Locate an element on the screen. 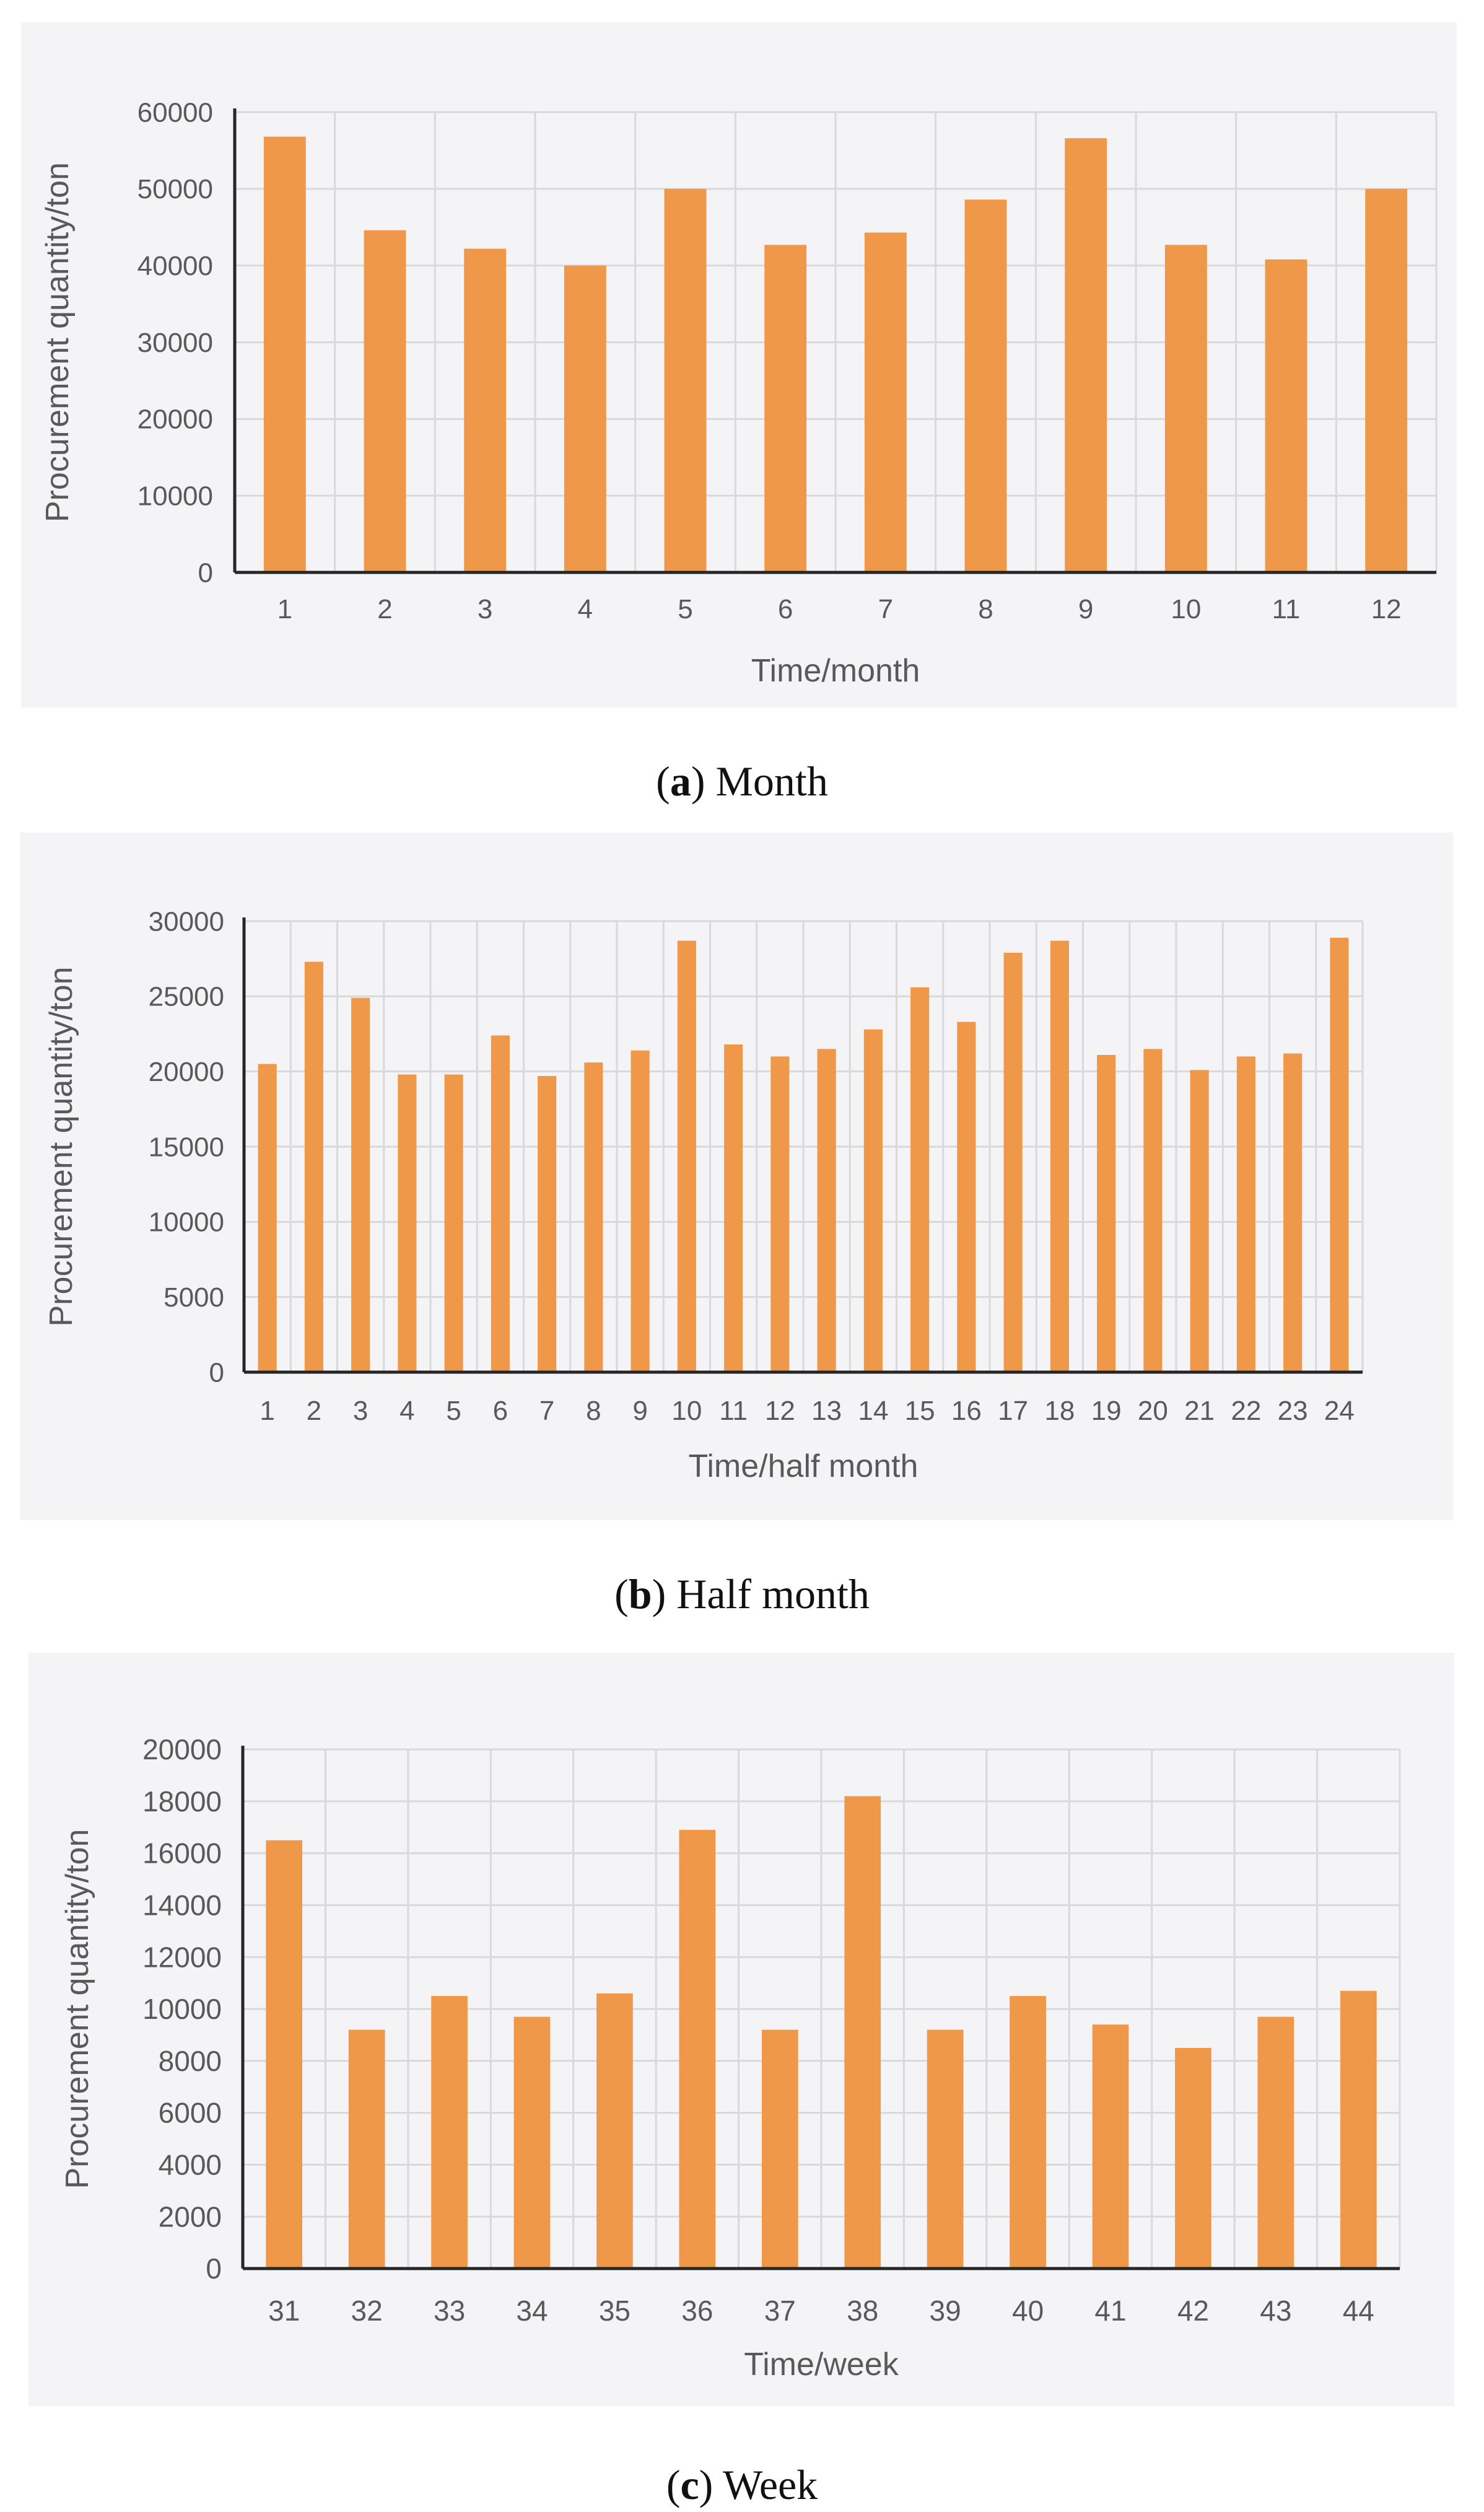  y-tick-label: 6000 is located at coordinates (190, 2113).